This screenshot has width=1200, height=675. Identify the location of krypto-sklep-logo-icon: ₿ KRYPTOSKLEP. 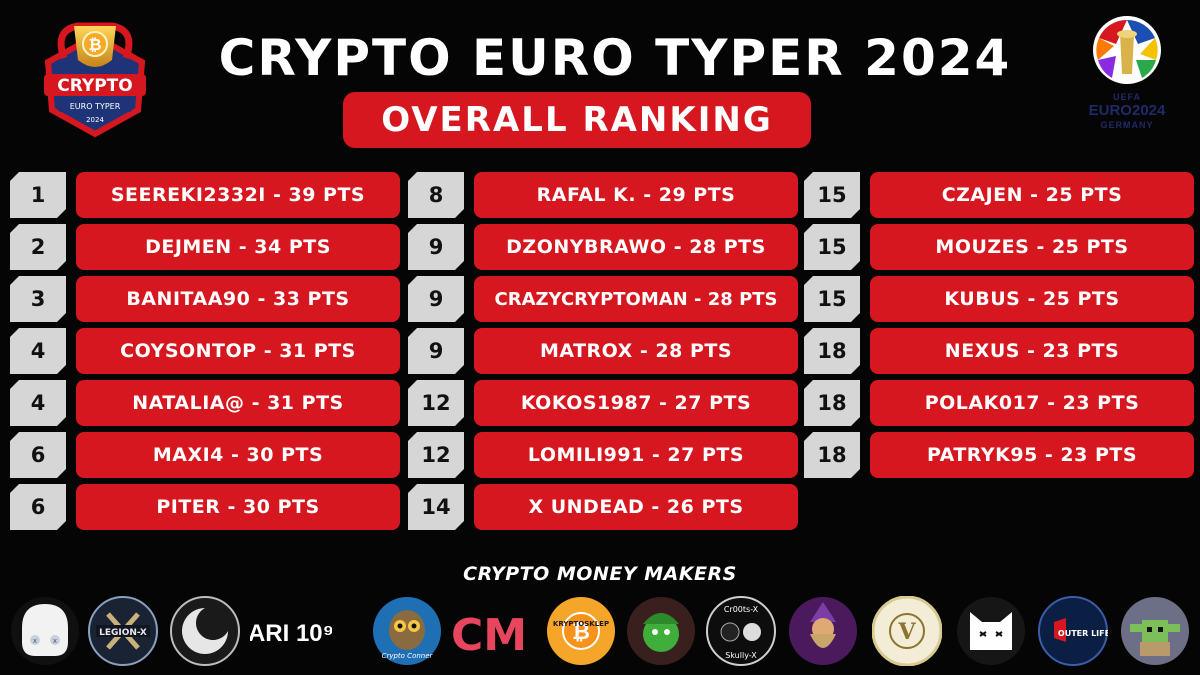
(581, 631).